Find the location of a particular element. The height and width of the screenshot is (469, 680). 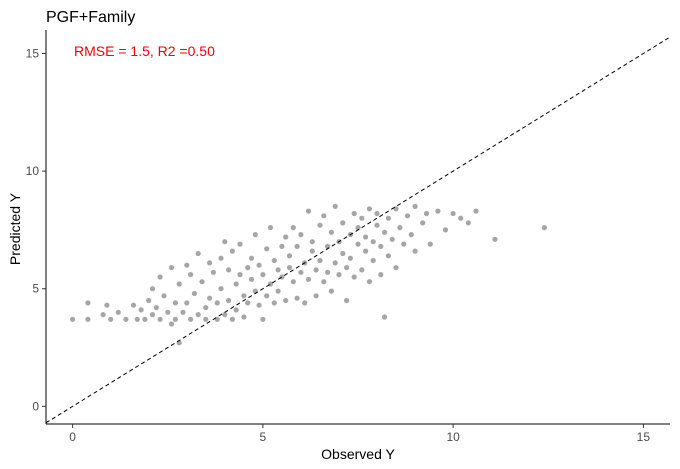

chart-title: PGF+Family is located at coordinates (90, 17).